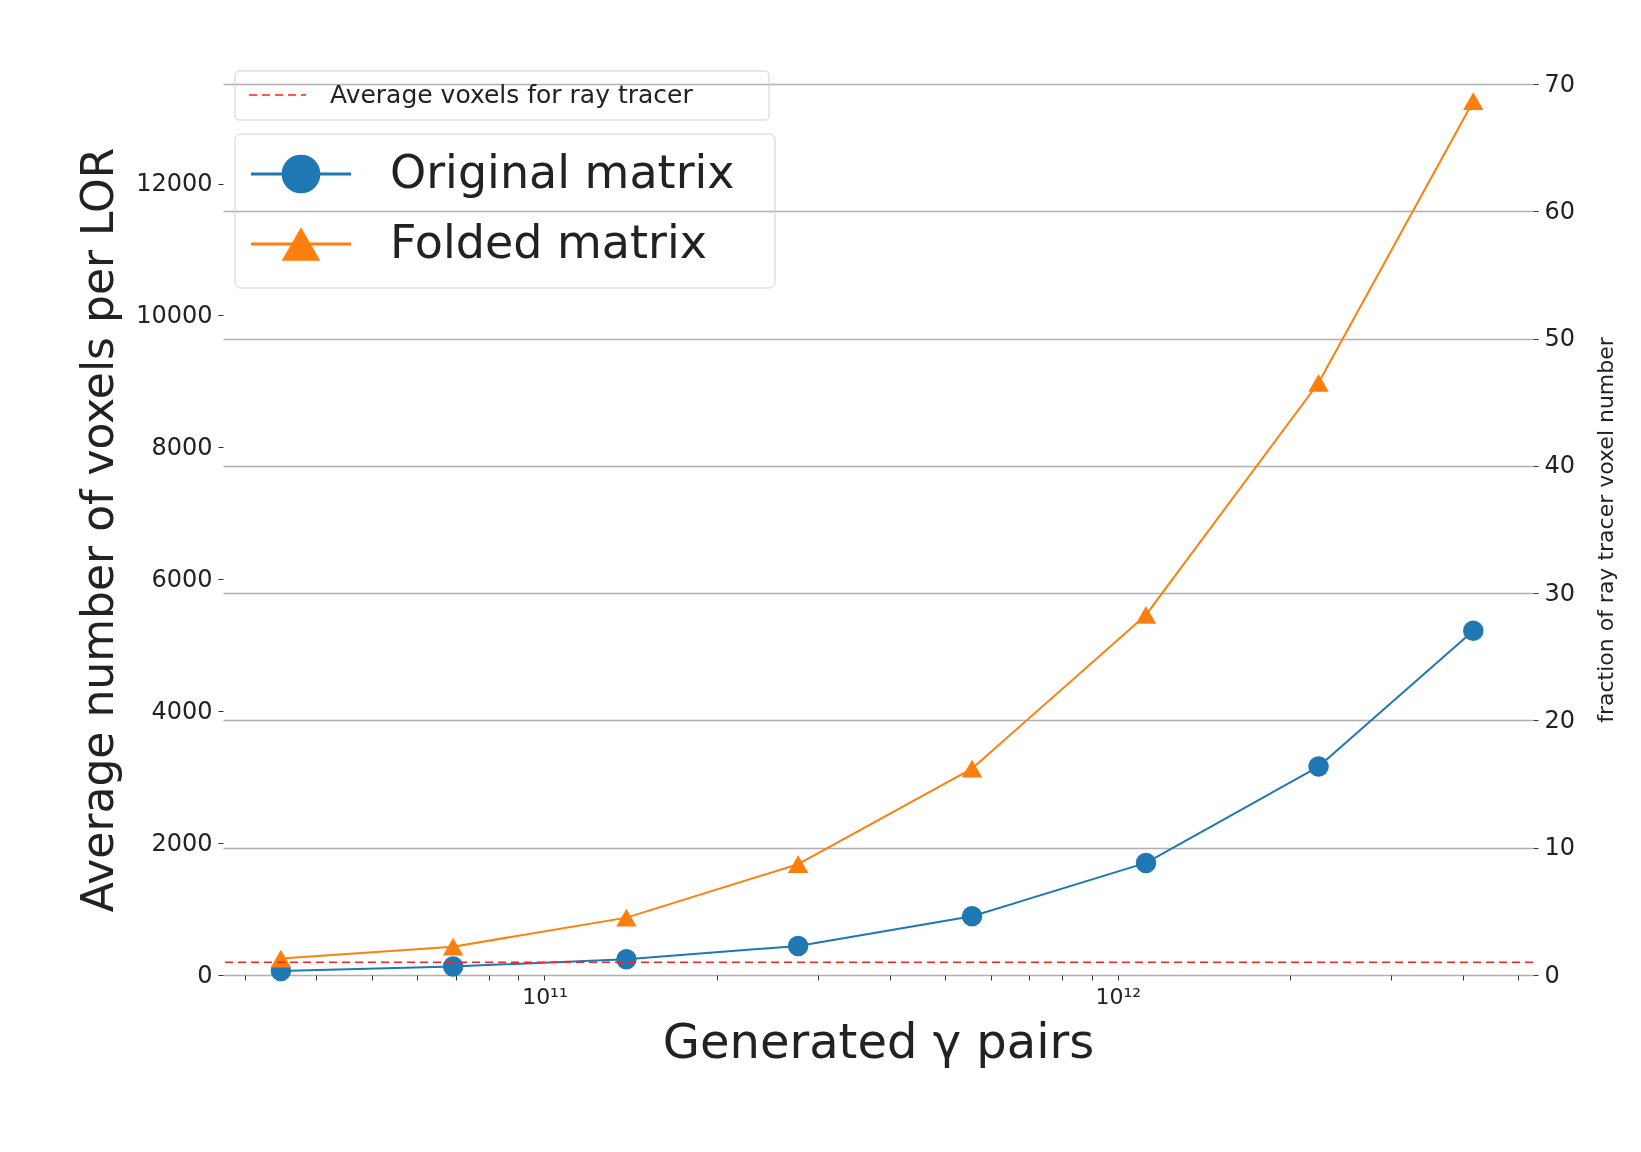  Describe the element at coordinates (549, 242) in the screenshot. I see `legend-label: Folded matrix` at that location.